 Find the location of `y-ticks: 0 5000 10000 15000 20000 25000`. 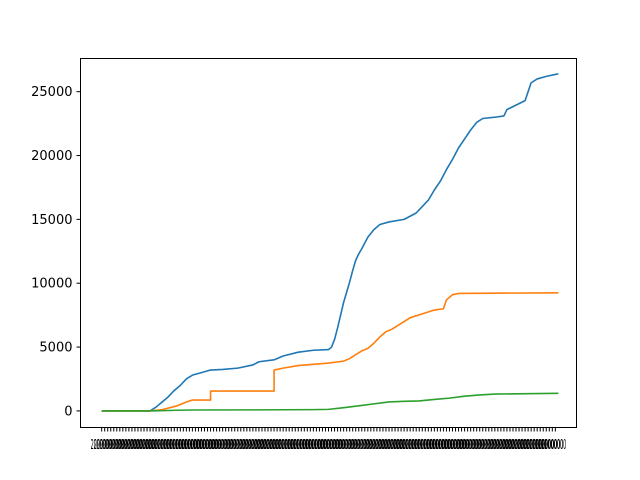

y-ticks: 0 5000 10000 15000 20000 25000 is located at coordinates (56, 252).